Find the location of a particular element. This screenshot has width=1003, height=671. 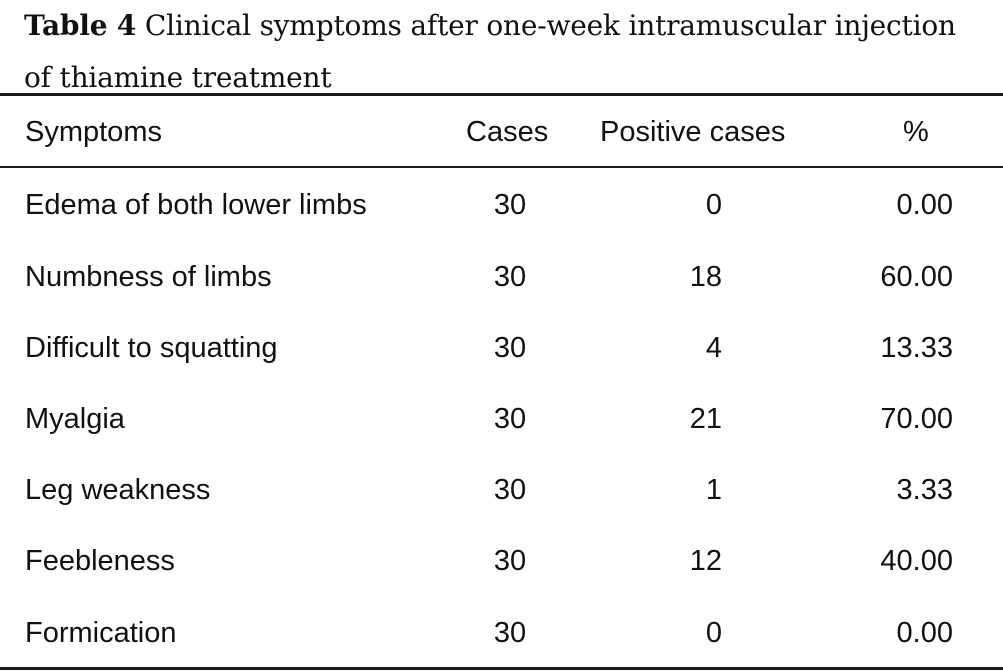

header-symptoms: Symptoms is located at coordinates (93, 132).